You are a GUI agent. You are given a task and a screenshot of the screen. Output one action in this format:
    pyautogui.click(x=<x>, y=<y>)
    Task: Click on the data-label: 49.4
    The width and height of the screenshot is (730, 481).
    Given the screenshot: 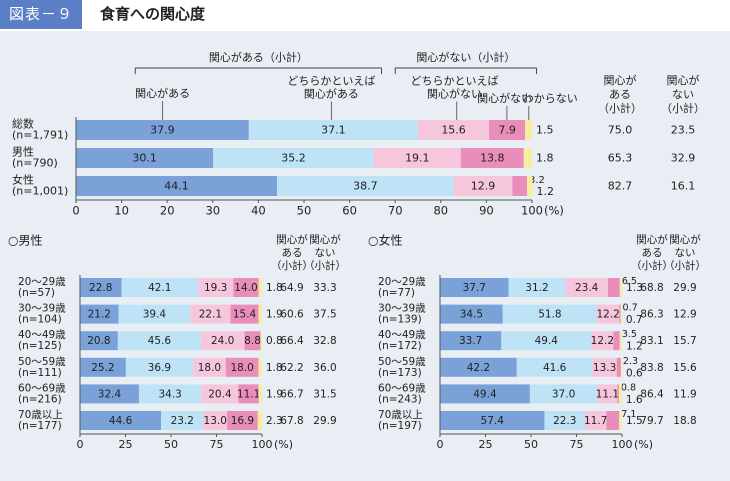 What is the action you would take?
    pyautogui.click(x=547, y=341)
    